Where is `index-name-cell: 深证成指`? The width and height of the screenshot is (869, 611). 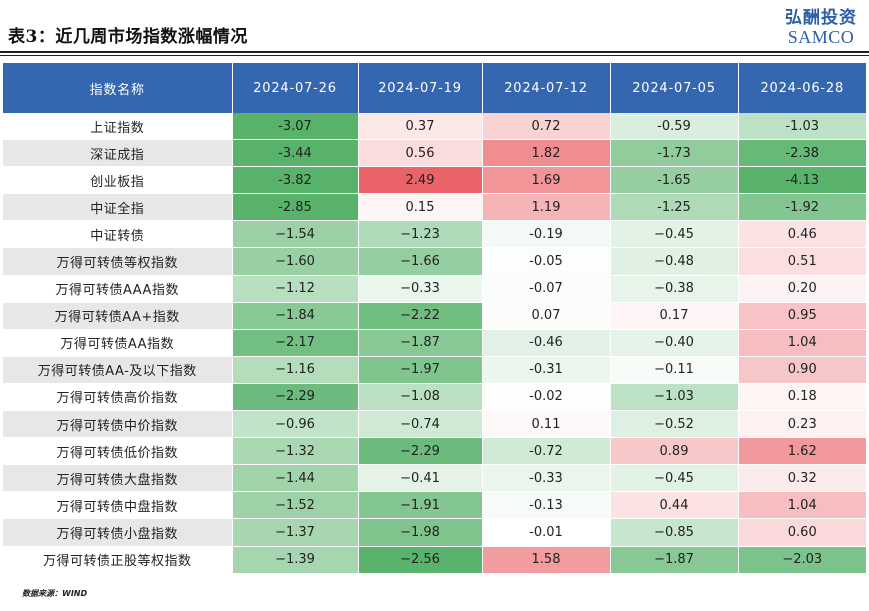 index-name-cell: 深证成指 is located at coordinates (117, 153).